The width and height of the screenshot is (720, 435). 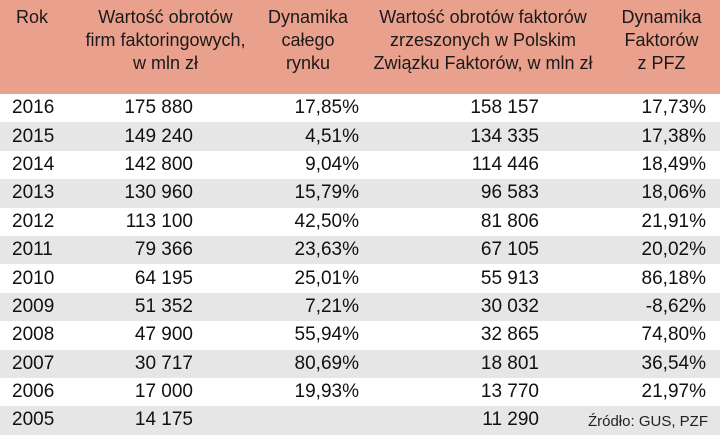 I want to click on cell-rok: 2014, so click(x=33, y=164).